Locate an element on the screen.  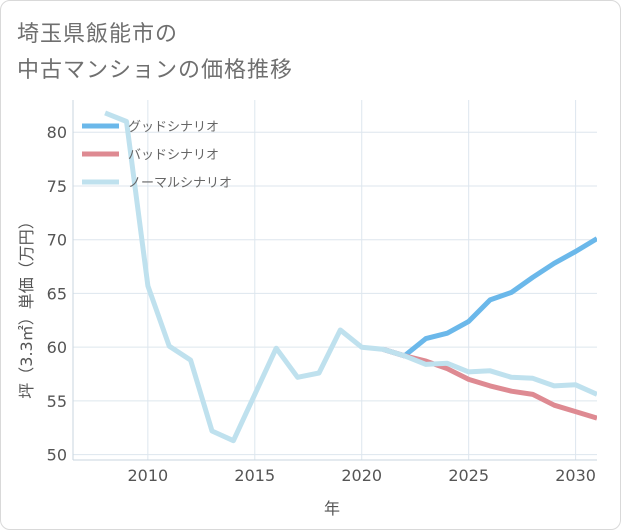
legend-item: バッドシナリオ is located at coordinates (150, 155).